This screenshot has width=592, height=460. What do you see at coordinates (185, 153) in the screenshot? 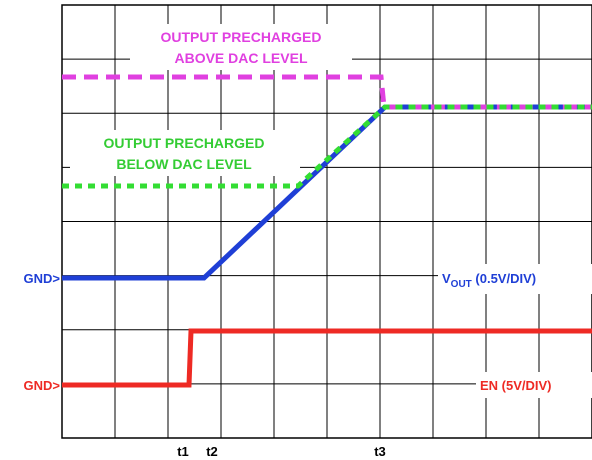
I see `annotation-green-box` at bounding box center [185, 153].